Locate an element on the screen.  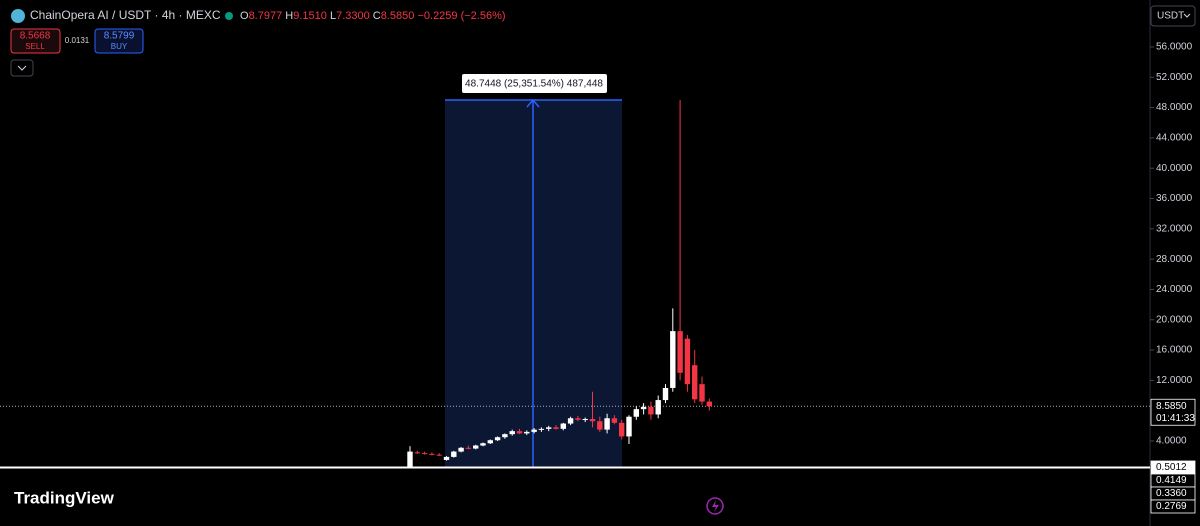
buy-price: 8.5799 is located at coordinates (119, 36).